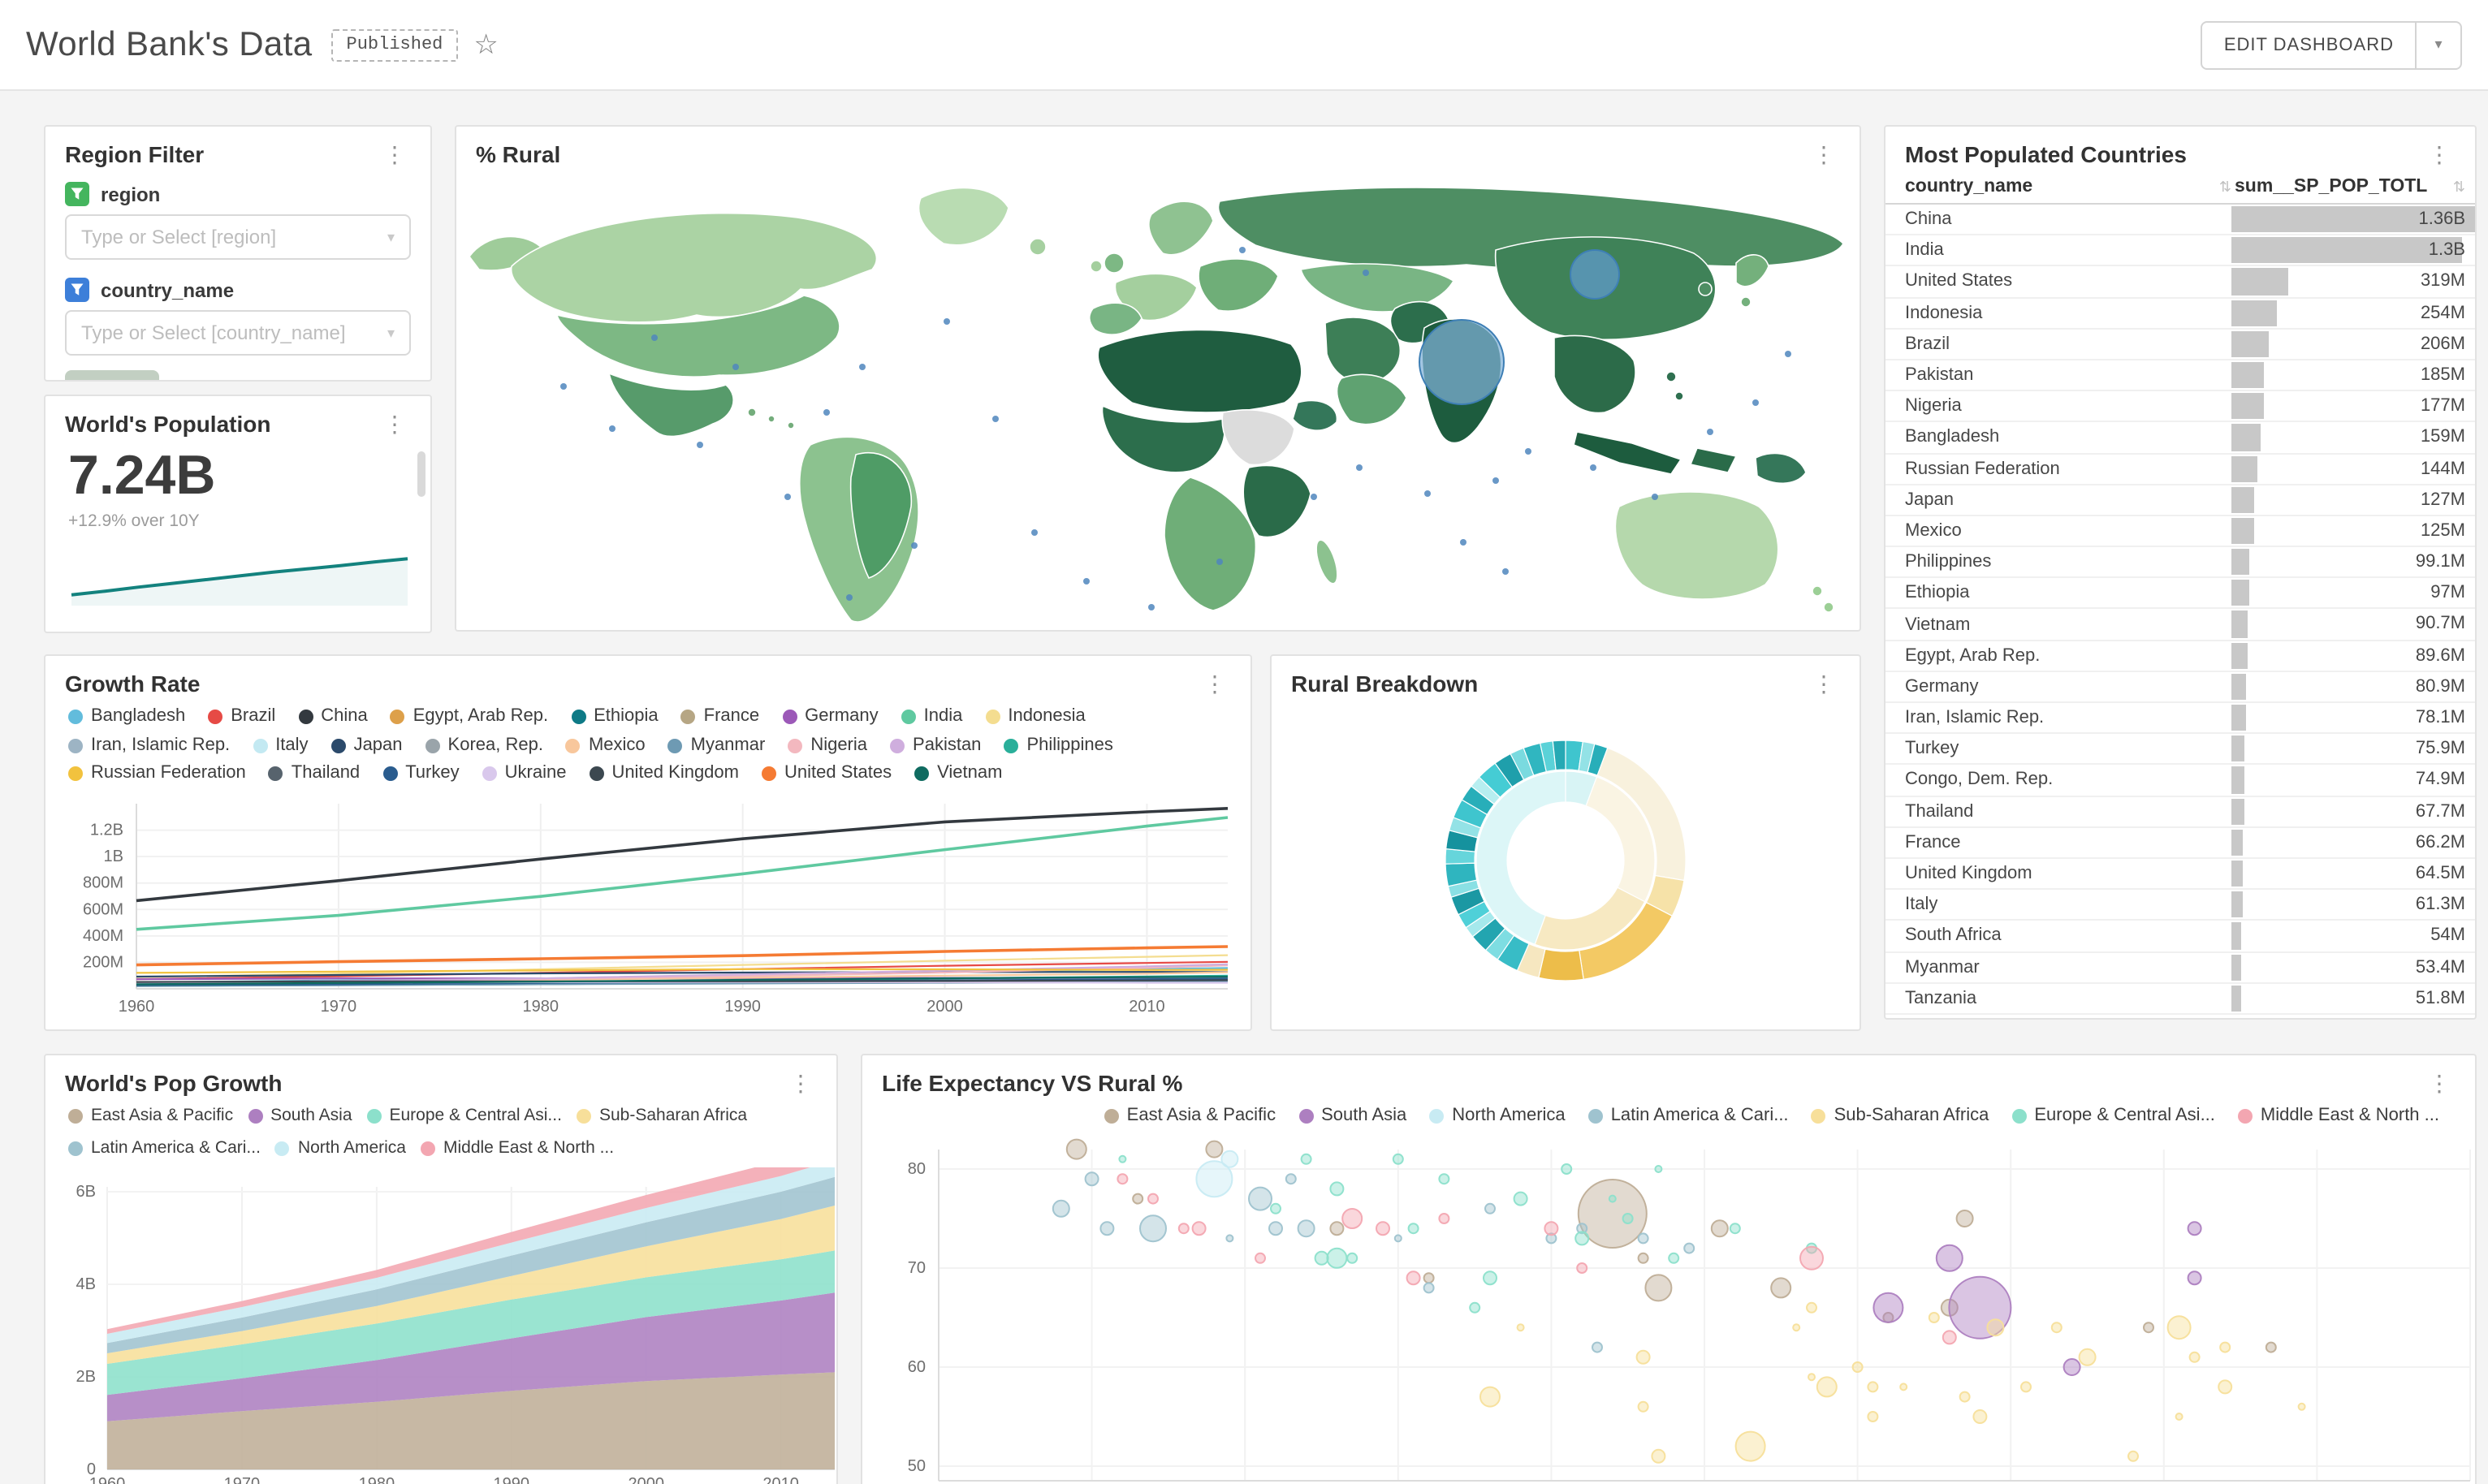 This screenshot has width=2488, height=1484. Describe the element at coordinates (827, 774) in the screenshot. I see `legend-item: United States` at that location.